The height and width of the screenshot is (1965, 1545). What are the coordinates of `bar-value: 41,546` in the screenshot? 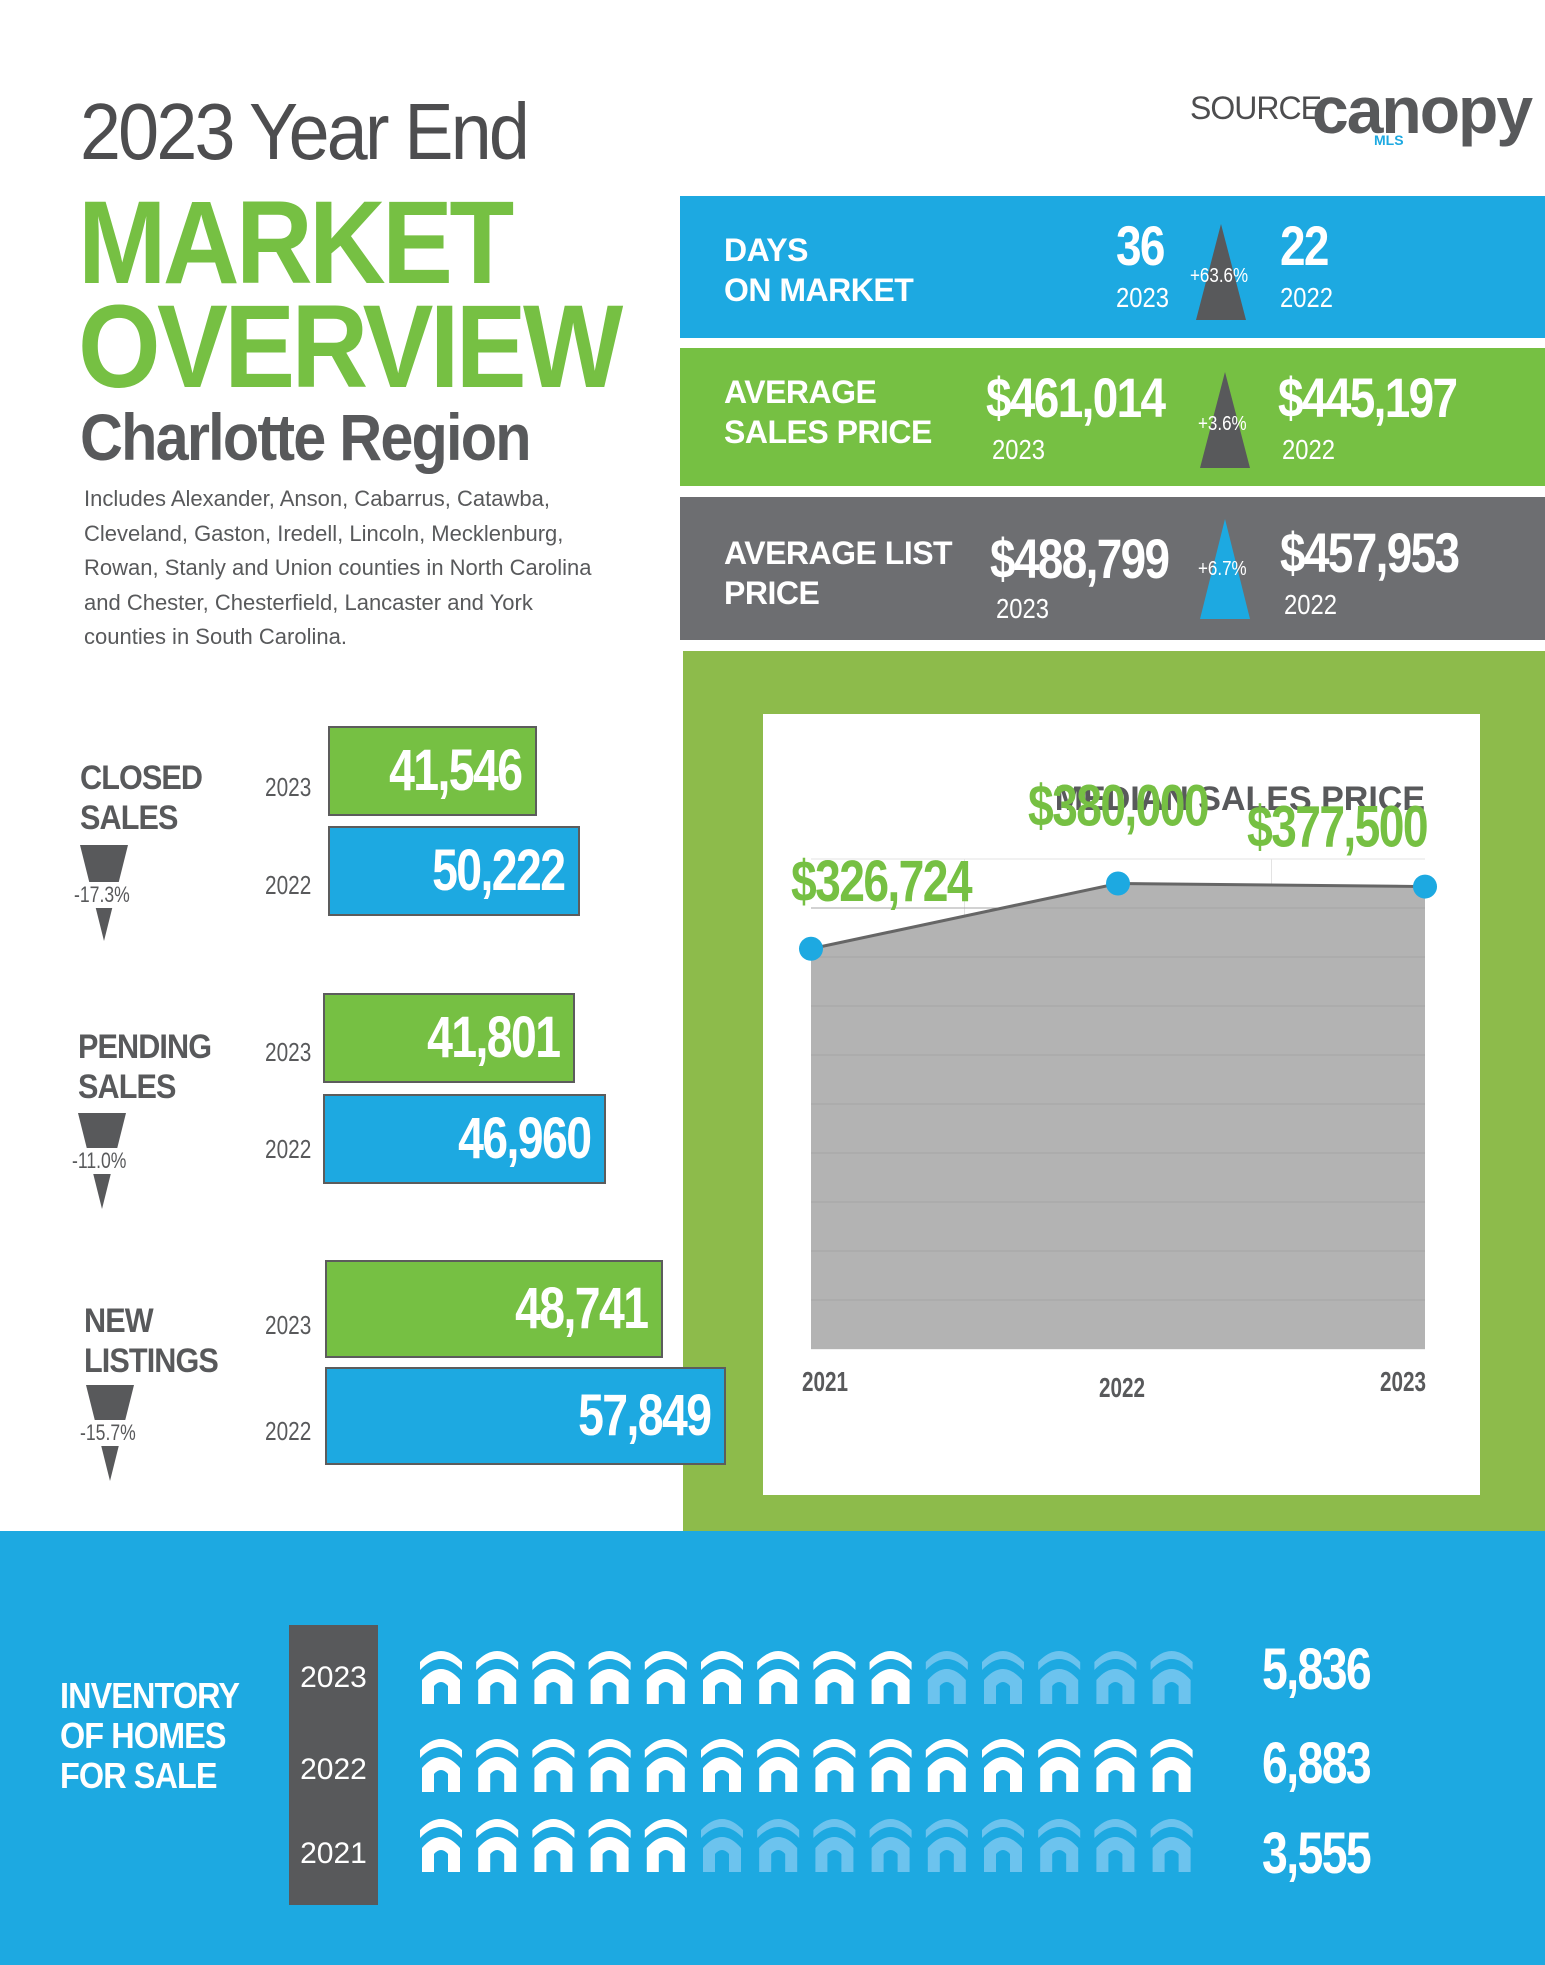 It's located at (455, 770).